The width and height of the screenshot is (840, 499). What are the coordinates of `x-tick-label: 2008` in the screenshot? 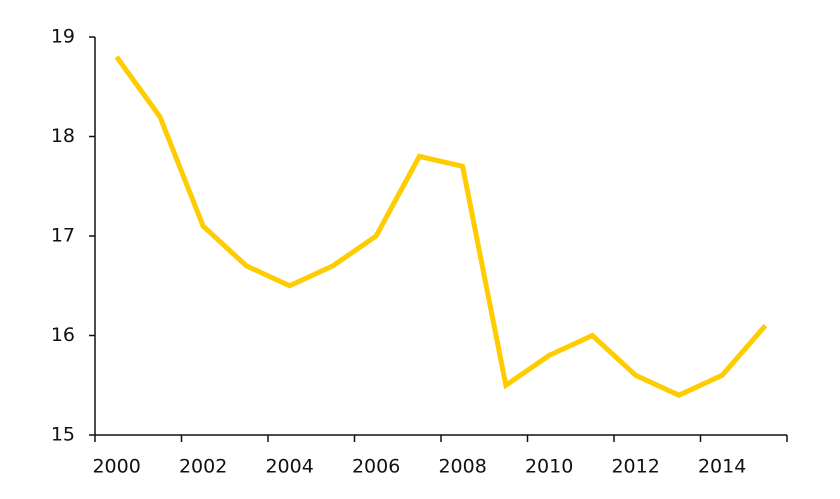 It's located at (462, 467).